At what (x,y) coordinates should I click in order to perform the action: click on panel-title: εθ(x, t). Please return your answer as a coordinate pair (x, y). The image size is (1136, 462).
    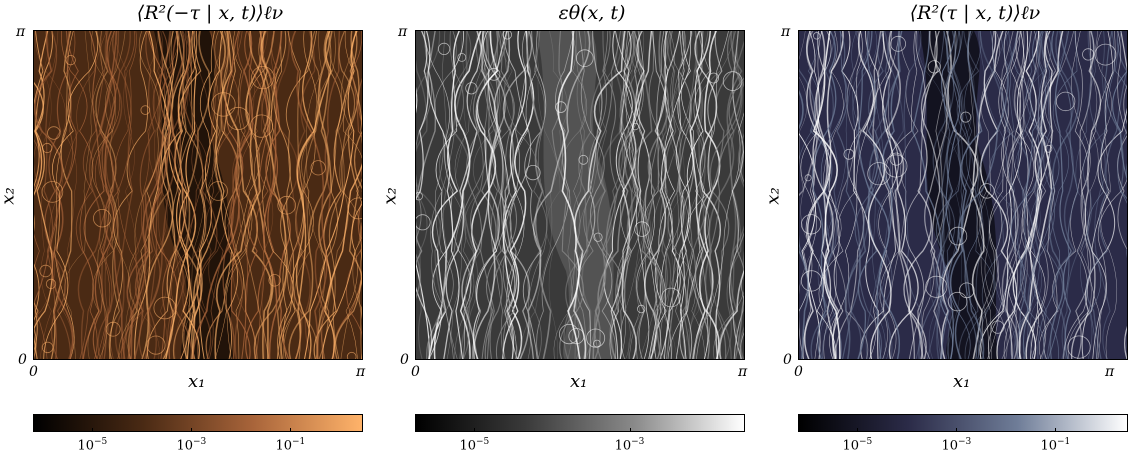
    Looking at the image, I should click on (592, 13).